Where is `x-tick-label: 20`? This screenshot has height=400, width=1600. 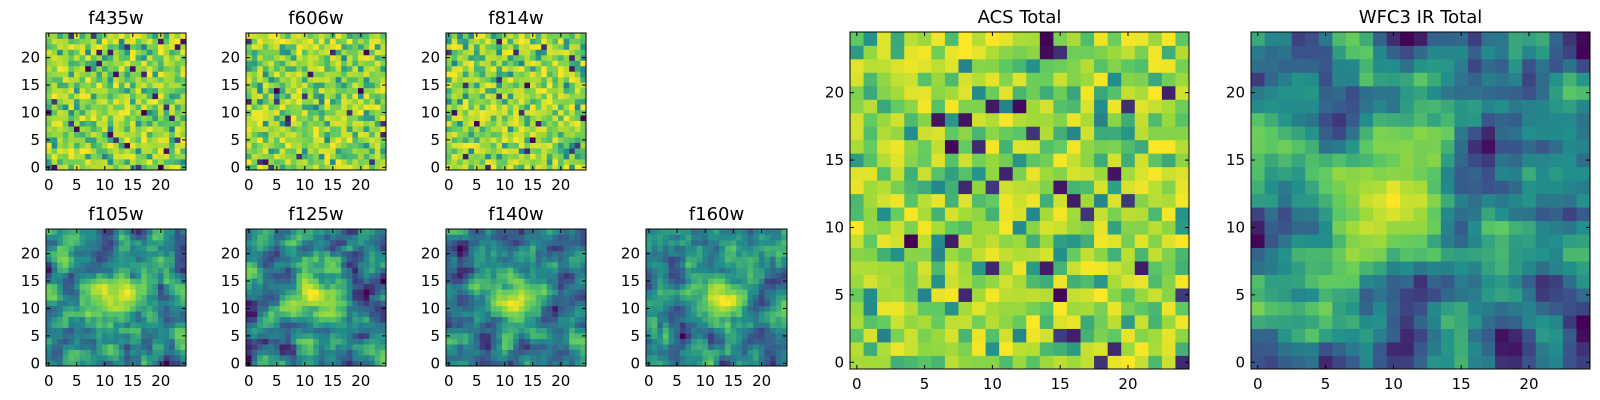
x-tick-label: 20 is located at coordinates (160, 185).